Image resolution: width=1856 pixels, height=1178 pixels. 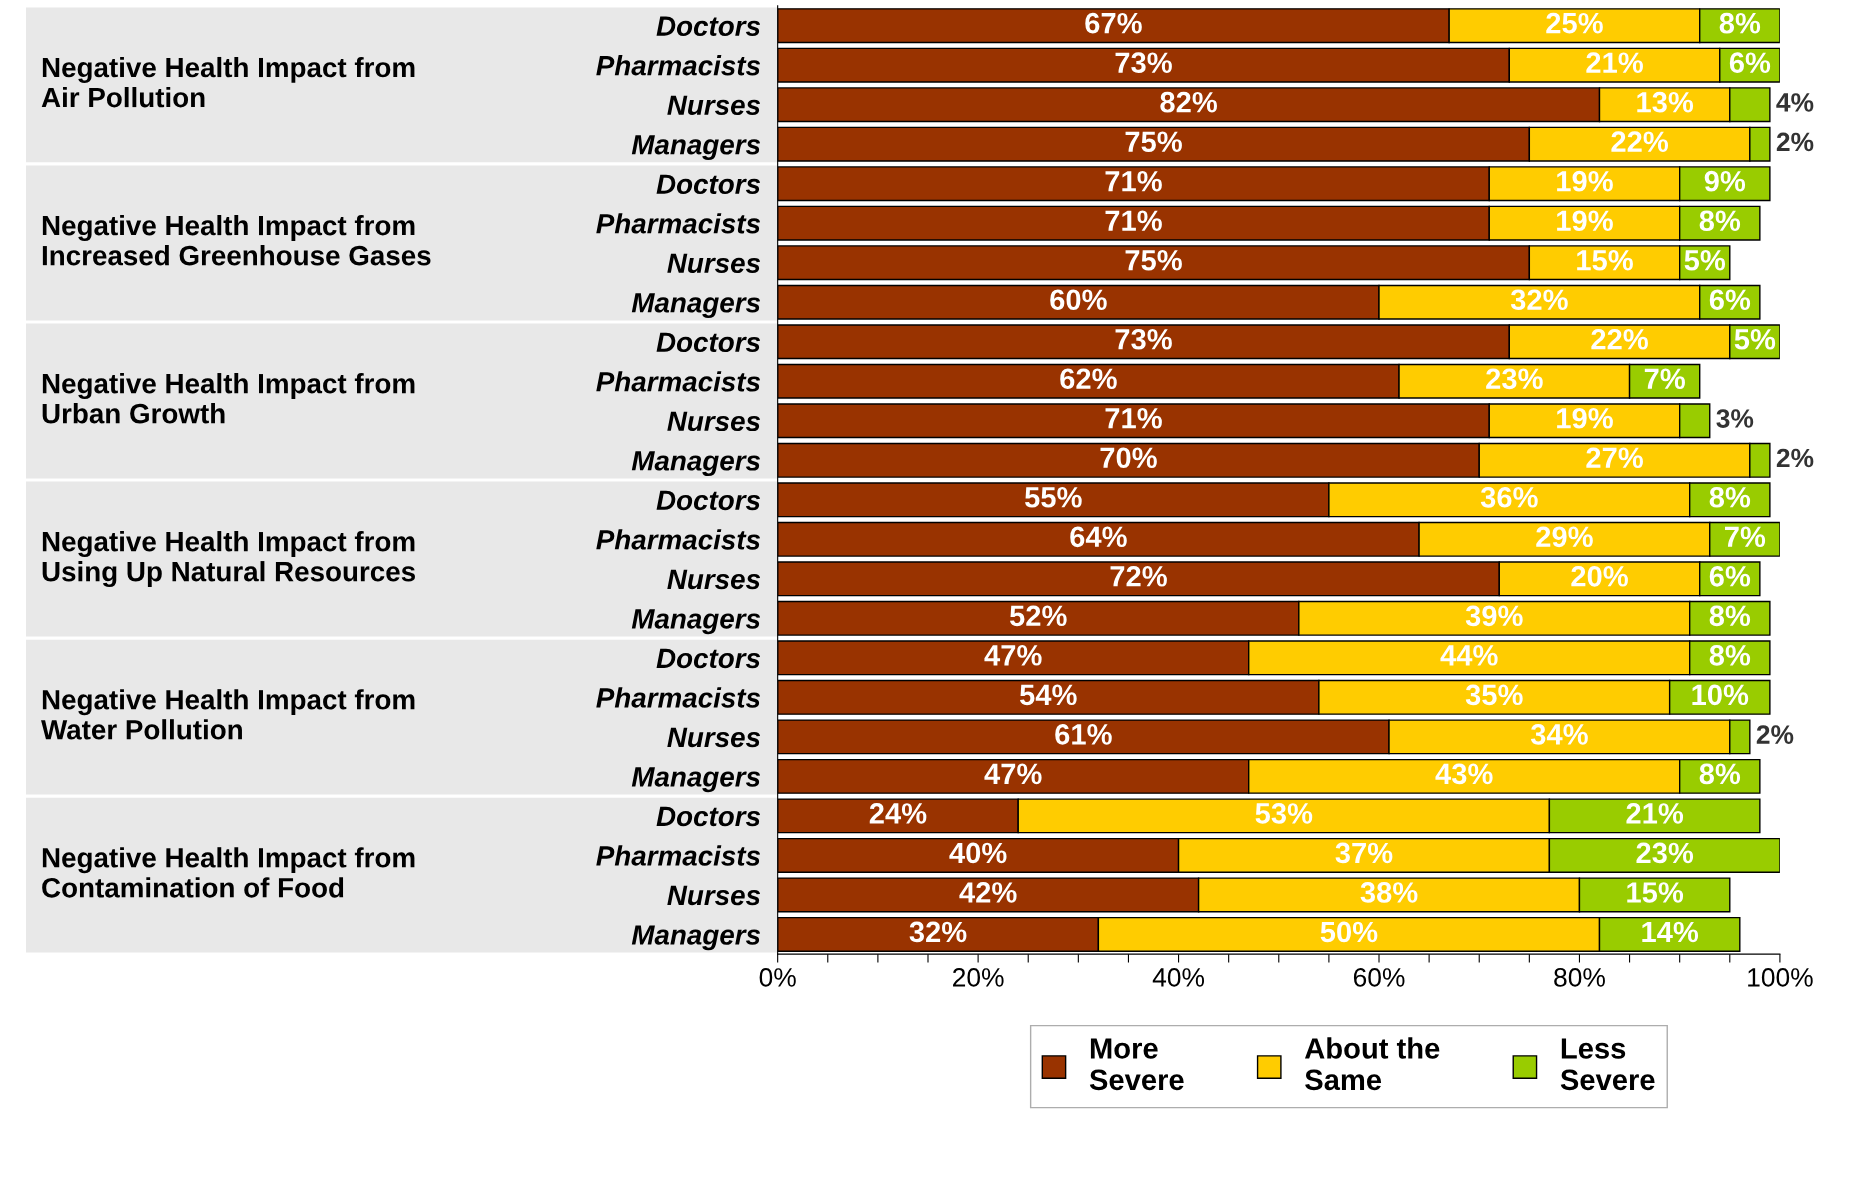 I want to click on legend-label: More Severe, so click(x=1136, y=1064).